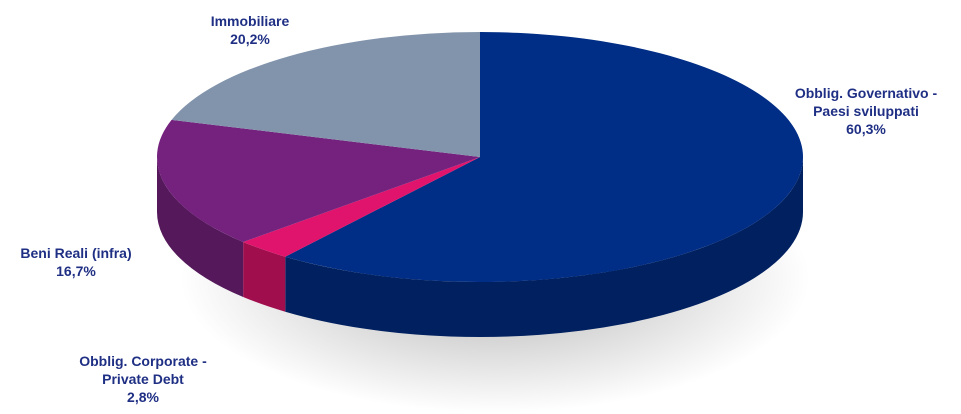  What do you see at coordinates (250, 30) in the screenshot?
I see `label-immobiliare: Immobiliare 20,2%` at bounding box center [250, 30].